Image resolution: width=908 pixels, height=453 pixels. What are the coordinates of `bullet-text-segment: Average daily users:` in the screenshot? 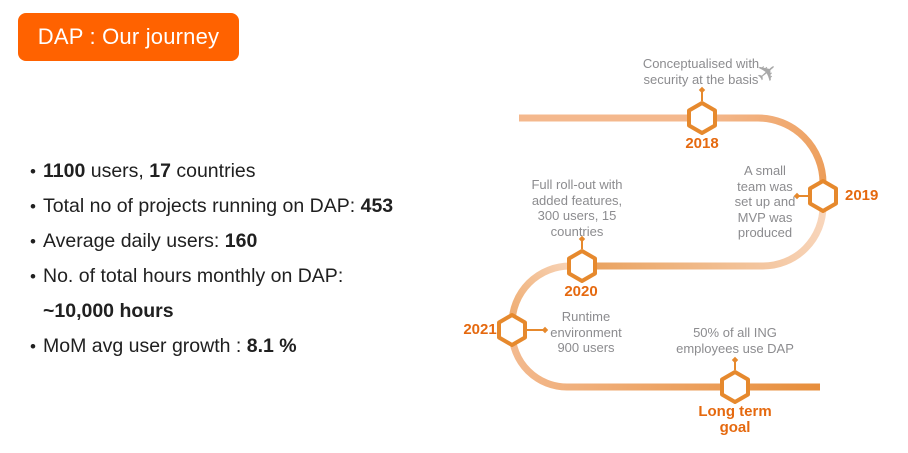 It's located at (134, 241).